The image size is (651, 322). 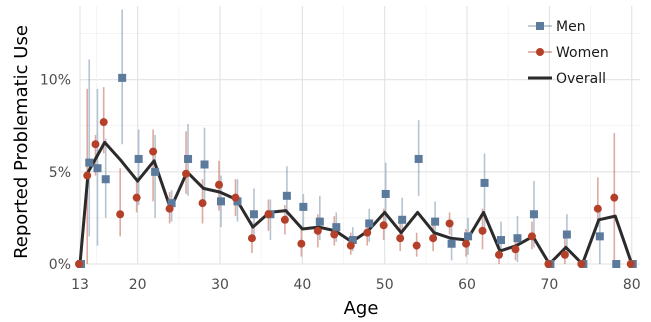 What do you see at coordinates (467, 285) in the screenshot?
I see `x-tick-label: 60` at bounding box center [467, 285].